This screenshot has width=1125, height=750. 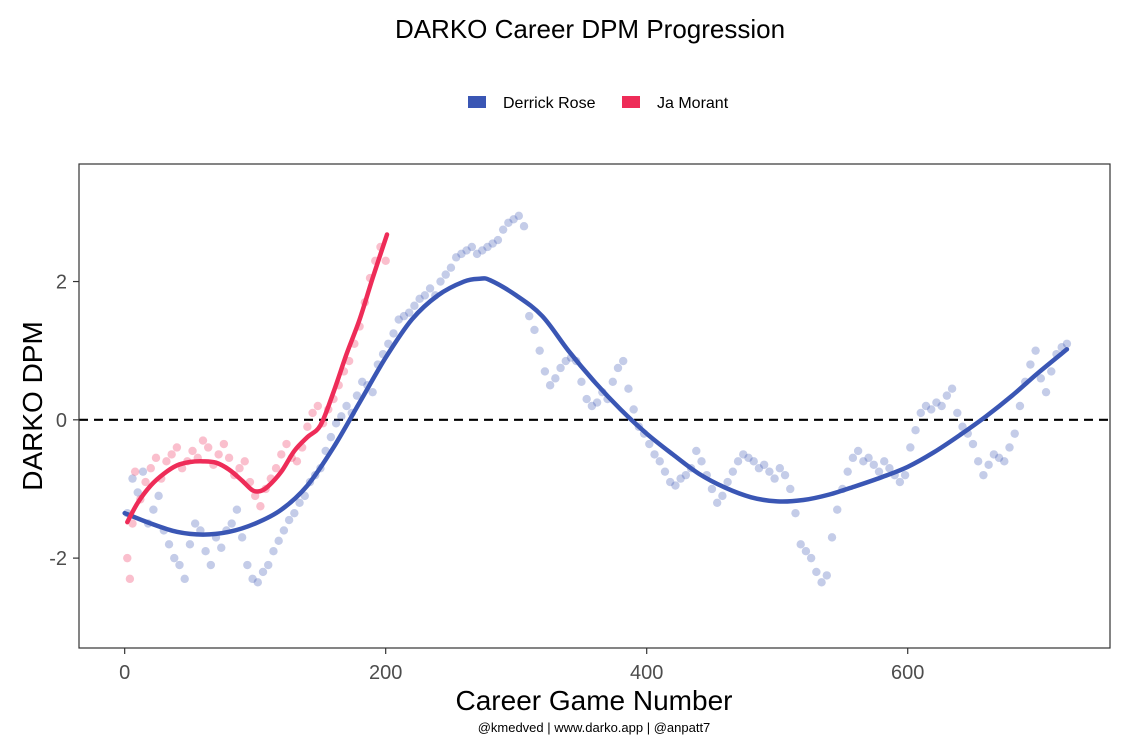 I want to click on x-tick-label: 200, so click(x=385, y=673).